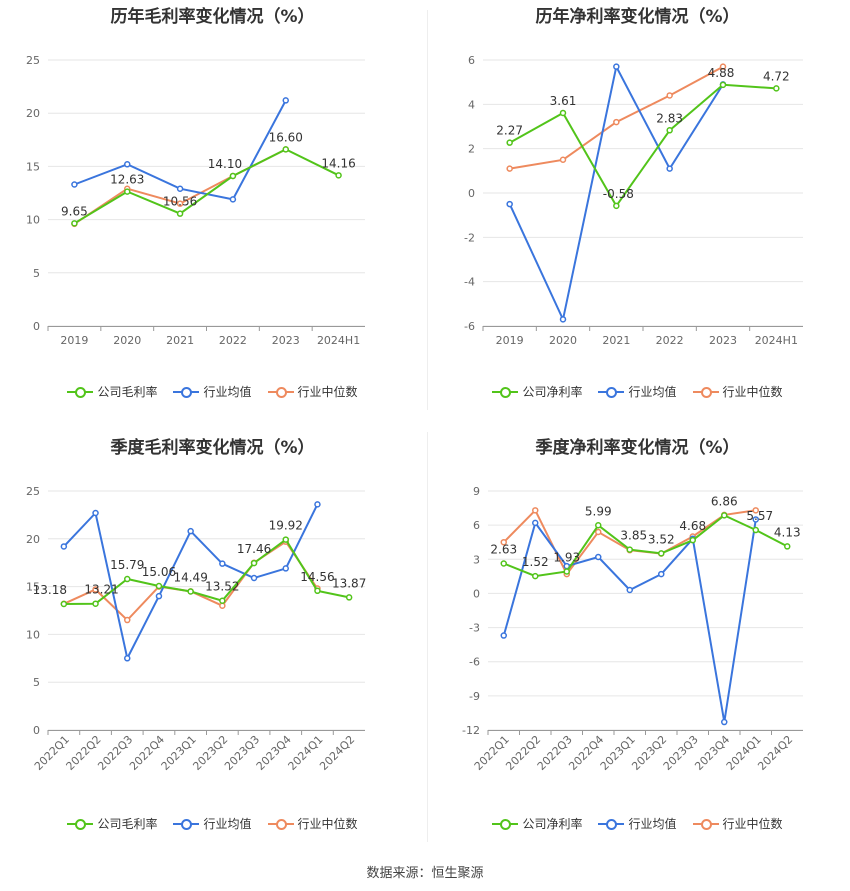 The width and height of the screenshot is (850, 891). What do you see at coordinates (33, 539) in the screenshot?
I see `y-tick-label: 20` at bounding box center [33, 539].